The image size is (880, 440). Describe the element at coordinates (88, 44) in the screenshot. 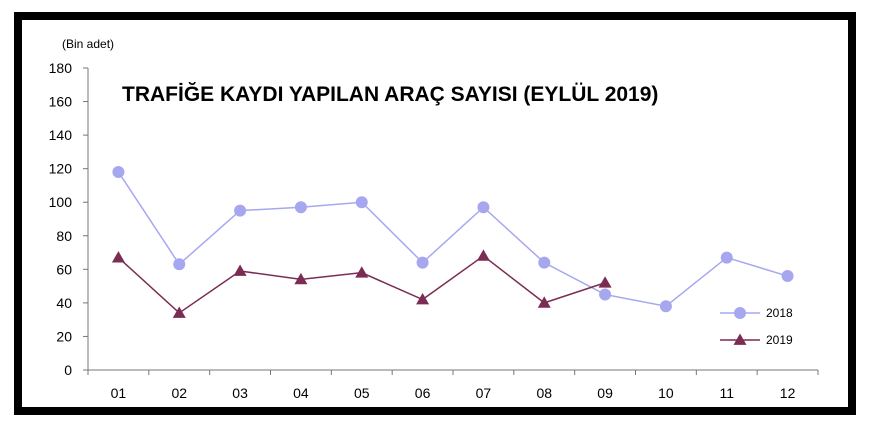

I see `y-unit-label: (Bin adet)` at that location.